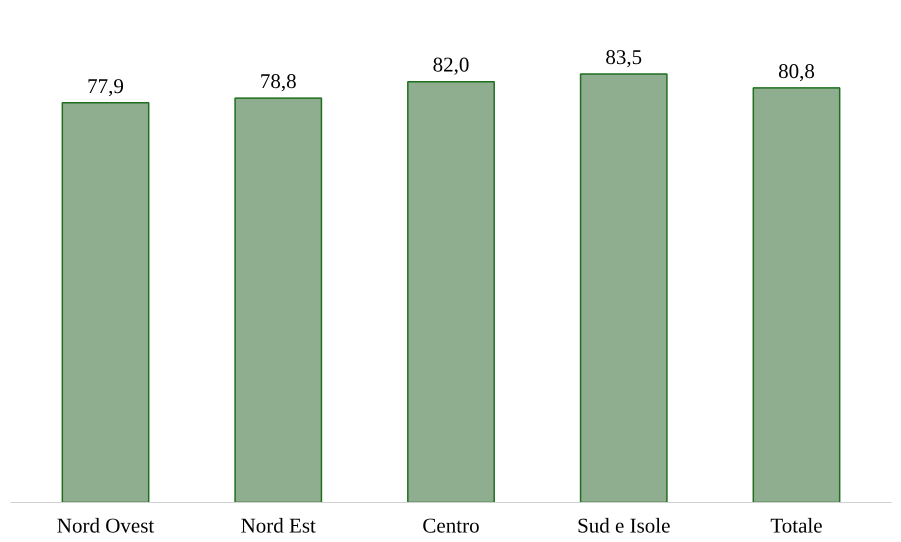 Image resolution: width=901 pixels, height=542 pixels. What do you see at coordinates (105, 526) in the screenshot?
I see `x-tick-label: Nord Ovest` at bounding box center [105, 526].